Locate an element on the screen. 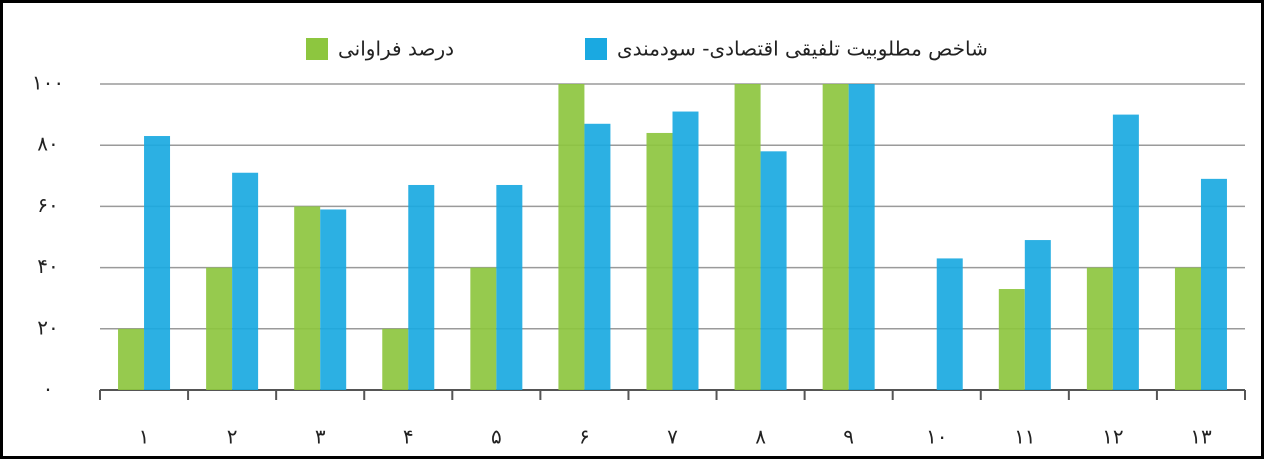  x-tick-label: ۲ is located at coordinates (232, 437).